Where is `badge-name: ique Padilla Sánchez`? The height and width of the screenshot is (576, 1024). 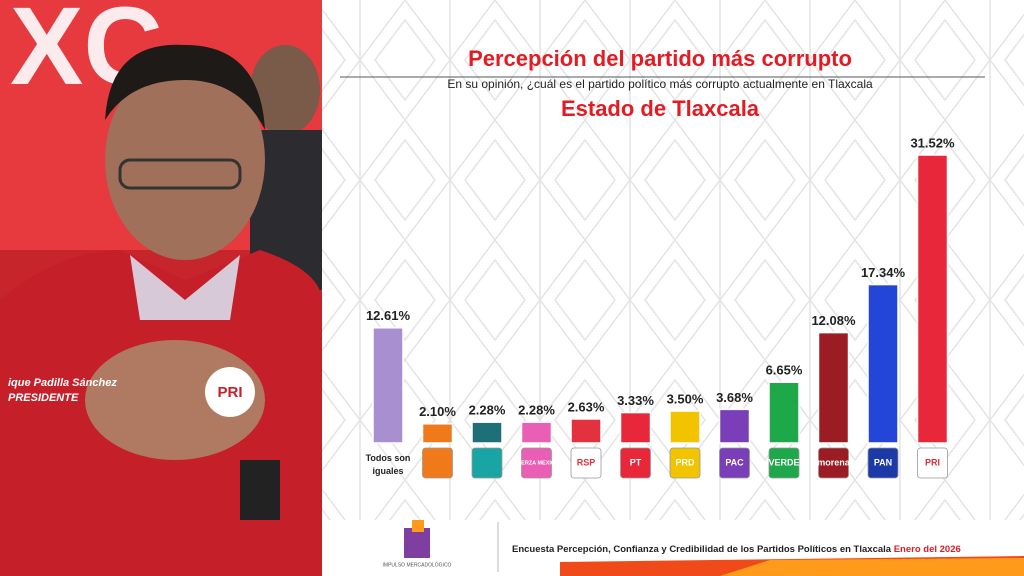 badge-name: ique Padilla Sánchez is located at coordinates (62, 383).